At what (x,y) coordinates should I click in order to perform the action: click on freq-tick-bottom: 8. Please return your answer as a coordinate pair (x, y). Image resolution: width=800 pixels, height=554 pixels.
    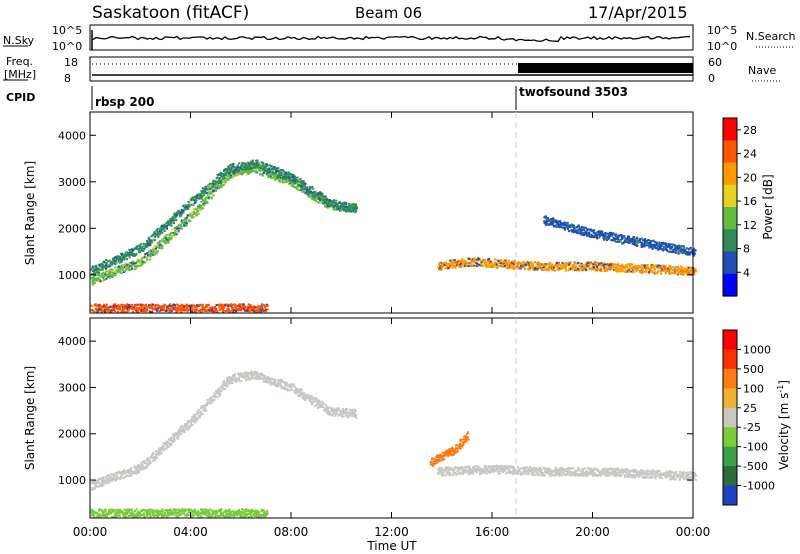
    Looking at the image, I should click on (67, 78).